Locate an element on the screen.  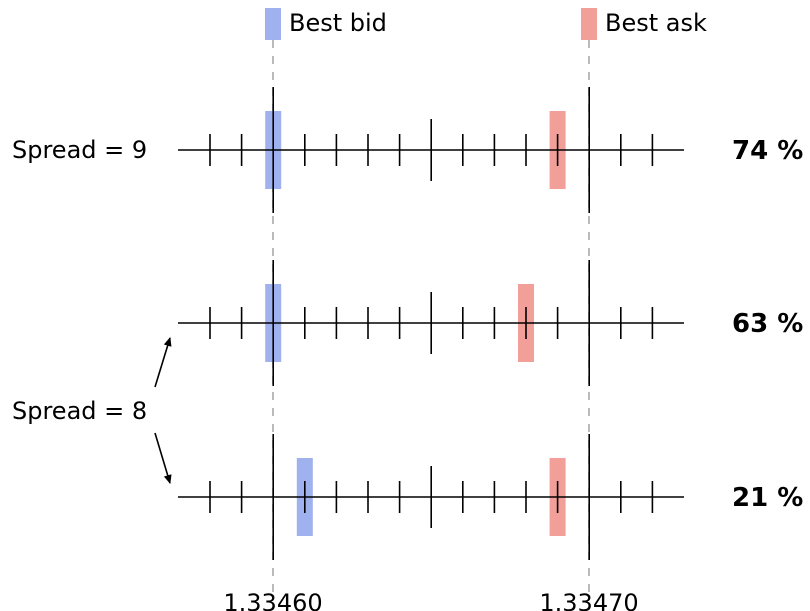
price-label-right: 1.33470 is located at coordinates (588, 600).